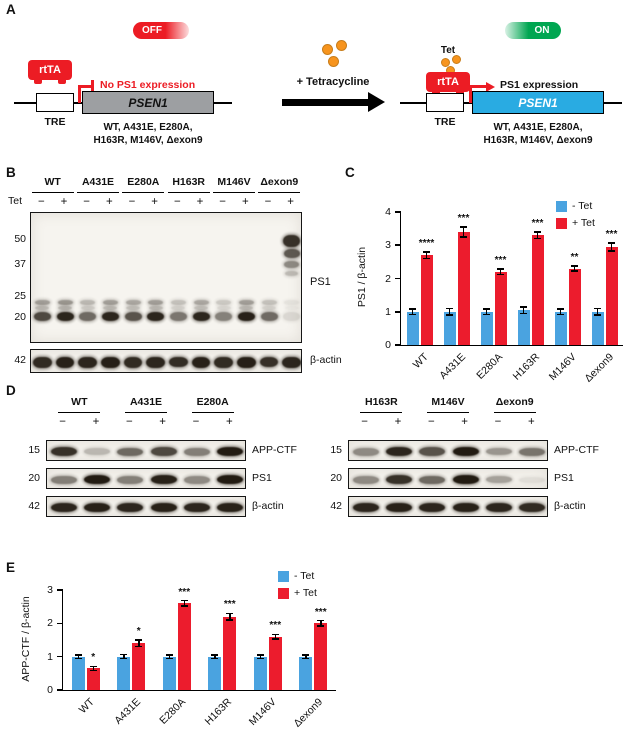  Describe the element at coordinates (562, 367) in the screenshot. I see `x-category-label: M146V` at that location.